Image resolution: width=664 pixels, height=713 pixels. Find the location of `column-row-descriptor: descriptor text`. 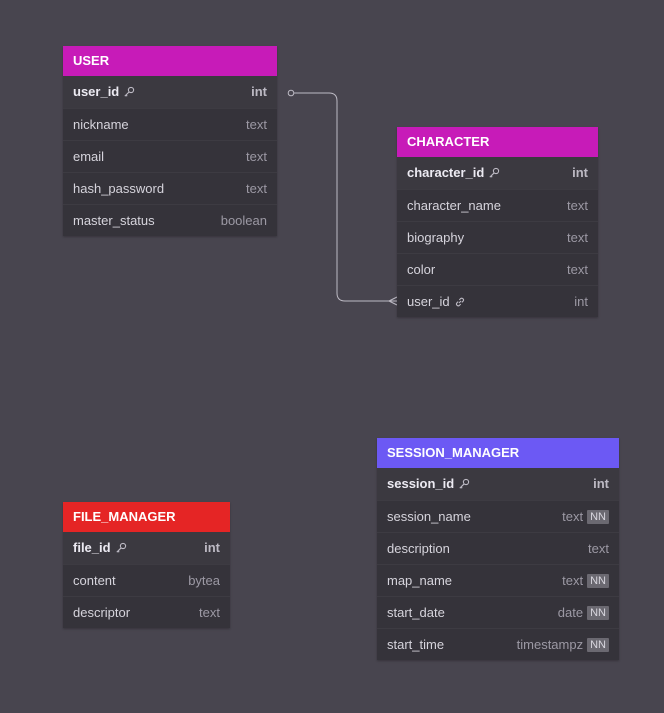

column-row-descriptor: descriptor text is located at coordinates (146, 612).